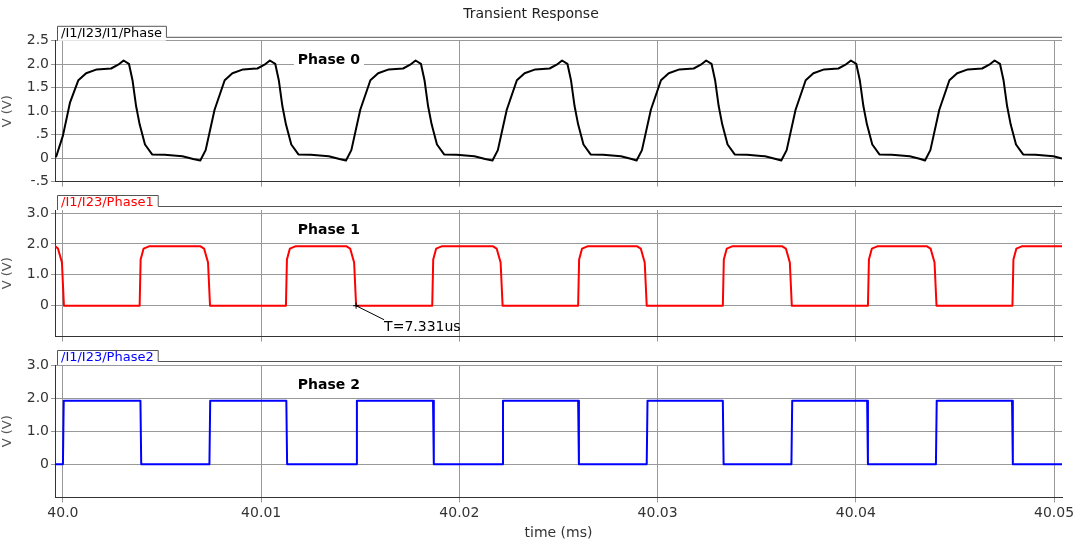  Describe the element at coordinates (261, 512) in the screenshot. I see `x-tick-label: 40.01` at that location.